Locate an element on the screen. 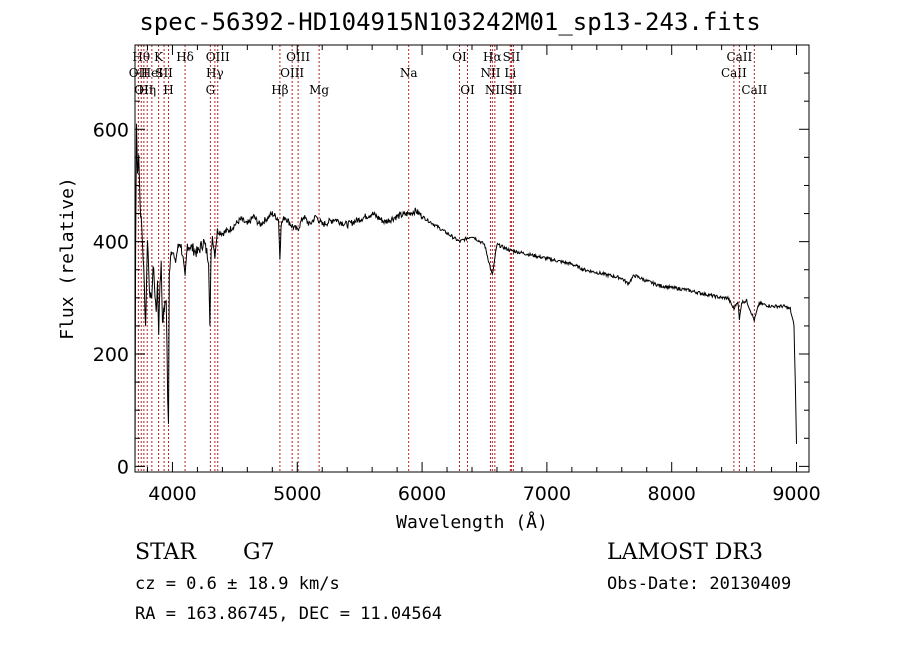 The height and width of the screenshot is (649, 900). line-label-23: SII is located at coordinates (512, 57).